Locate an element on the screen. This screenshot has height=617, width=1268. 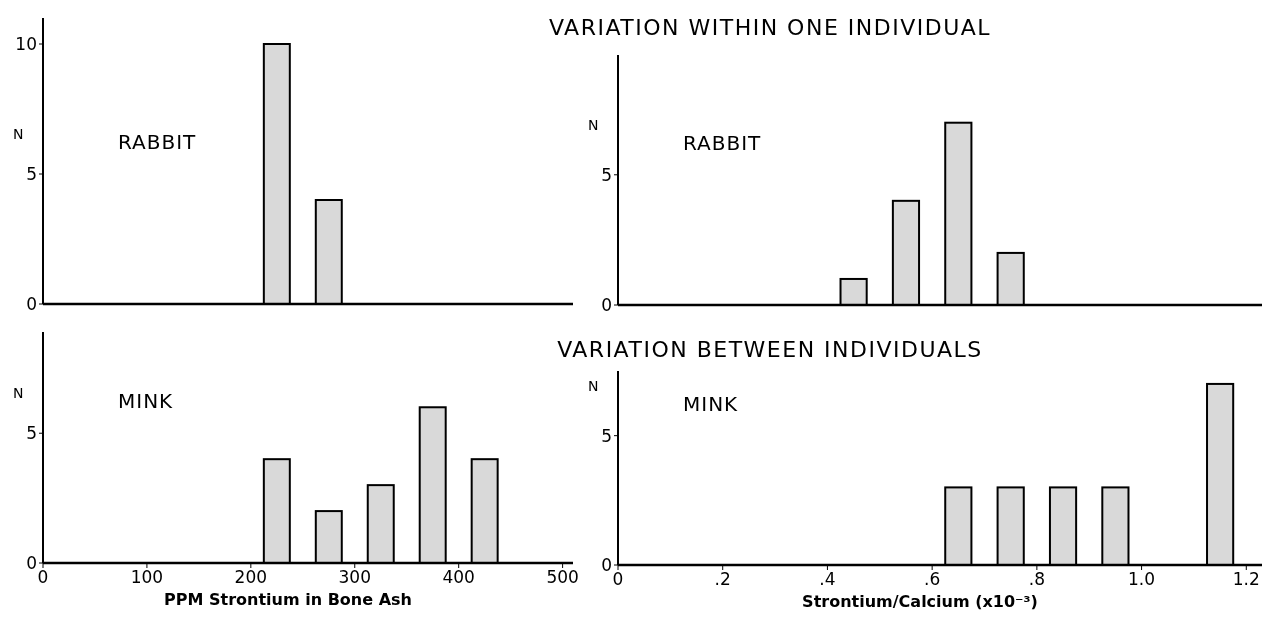
x-tick-label: 200 is located at coordinates (251, 577).